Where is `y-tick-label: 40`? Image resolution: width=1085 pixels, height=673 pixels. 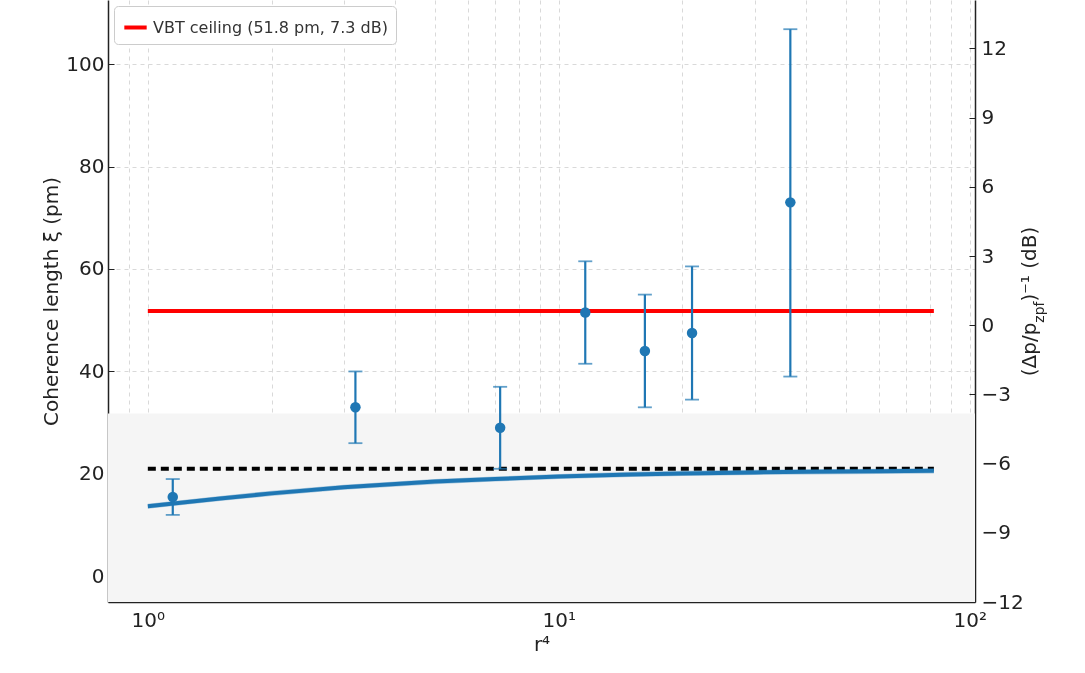
y-tick-label: 40 is located at coordinates (92, 370).